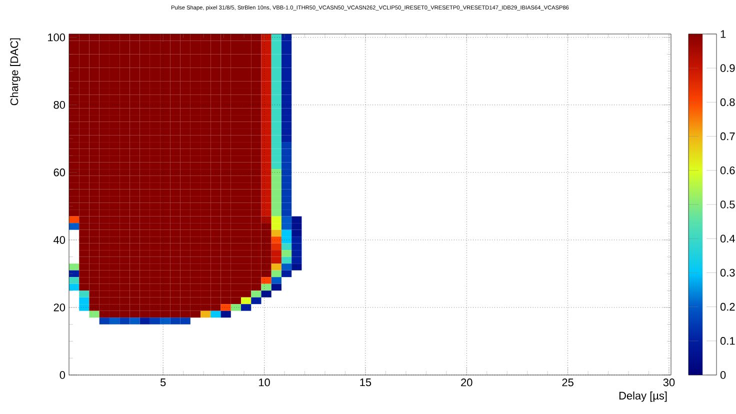  What do you see at coordinates (60, 105) in the screenshot?
I see `y-tick-label: 80` at bounding box center [60, 105].